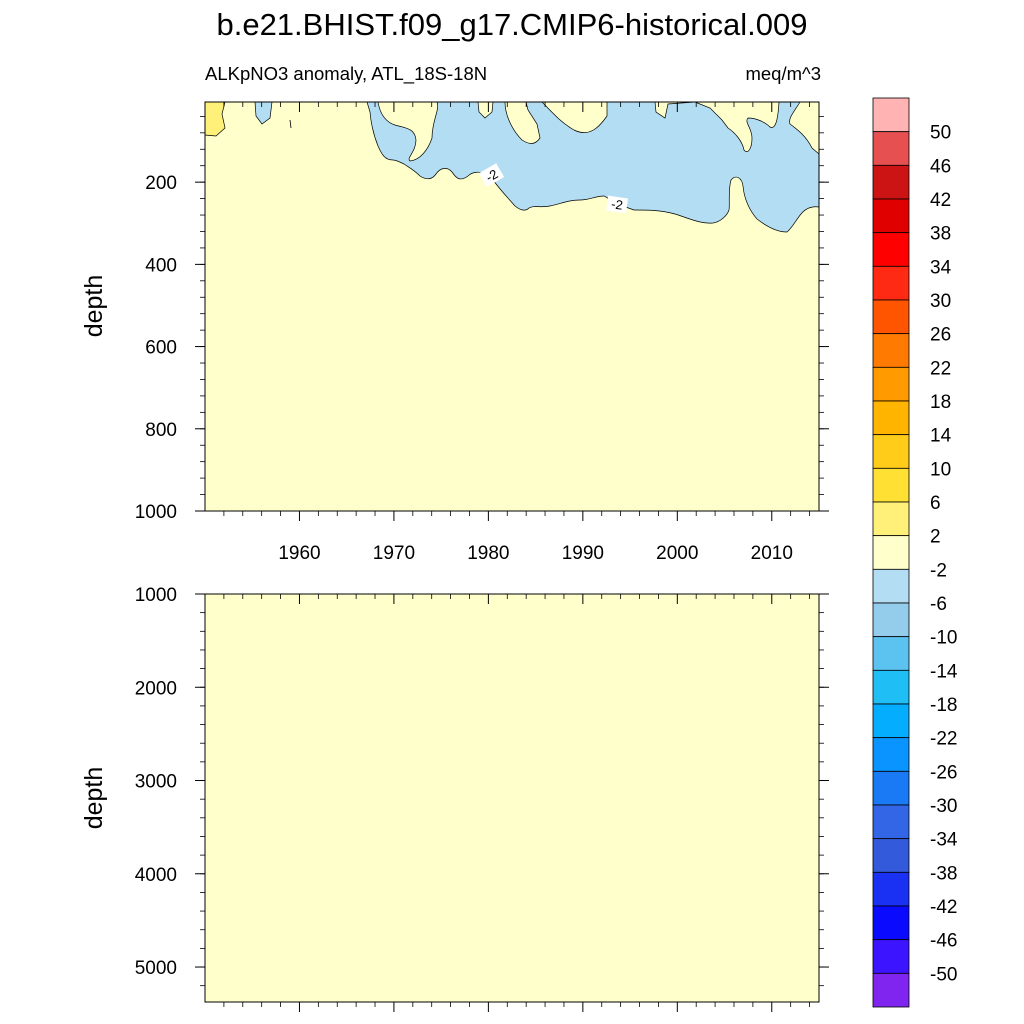 This screenshot has height=1024, width=1024. What do you see at coordinates (94, 306) in the screenshot?
I see `upper-y-axis-label: depth` at bounding box center [94, 306].